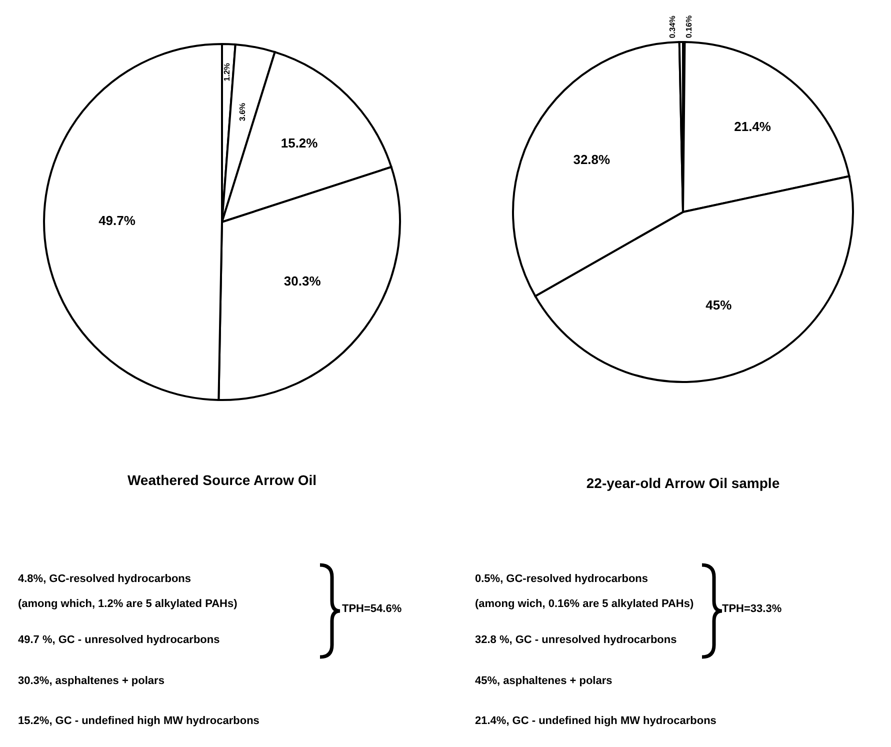  Describe the element at coordinates (673, 27) in the screenshot. I see `data-label: 0.34%` at that location.